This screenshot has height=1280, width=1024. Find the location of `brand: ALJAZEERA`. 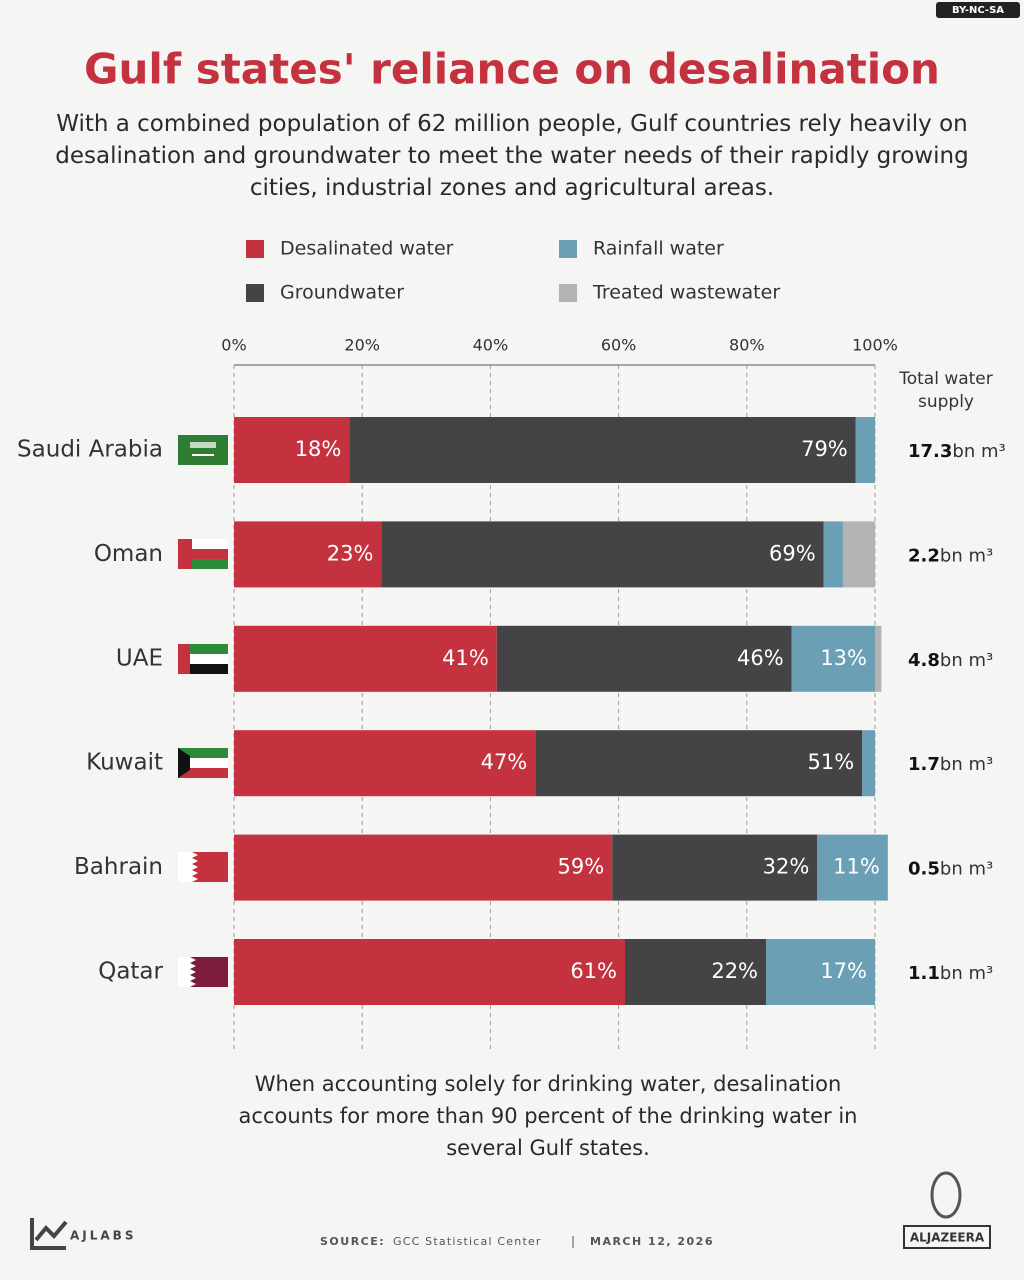

brand: ALJAZEERA is located at coordinates (947, 1238).